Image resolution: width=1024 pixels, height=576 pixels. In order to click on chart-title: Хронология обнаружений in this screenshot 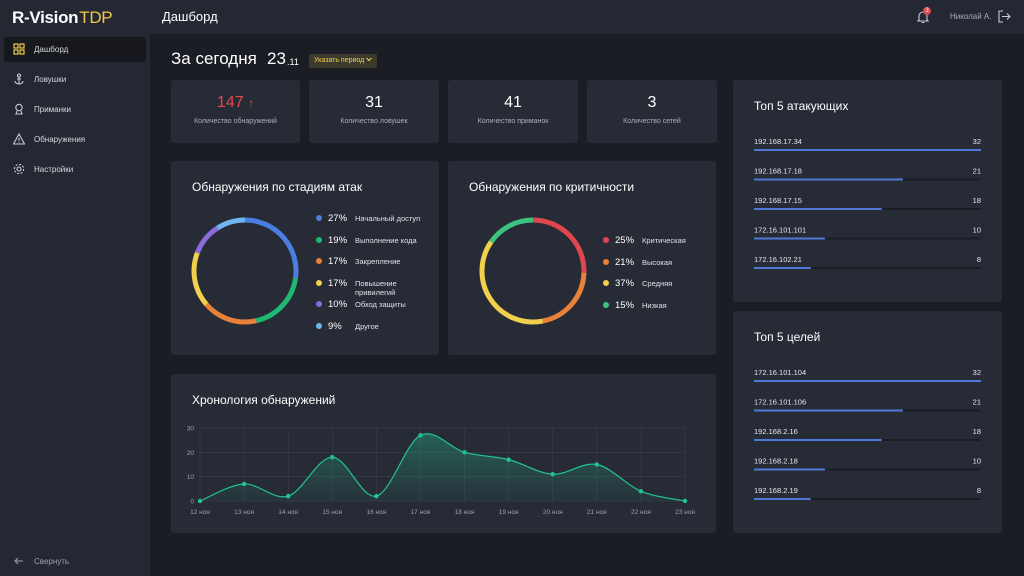, I will do `click(264, 400)`.